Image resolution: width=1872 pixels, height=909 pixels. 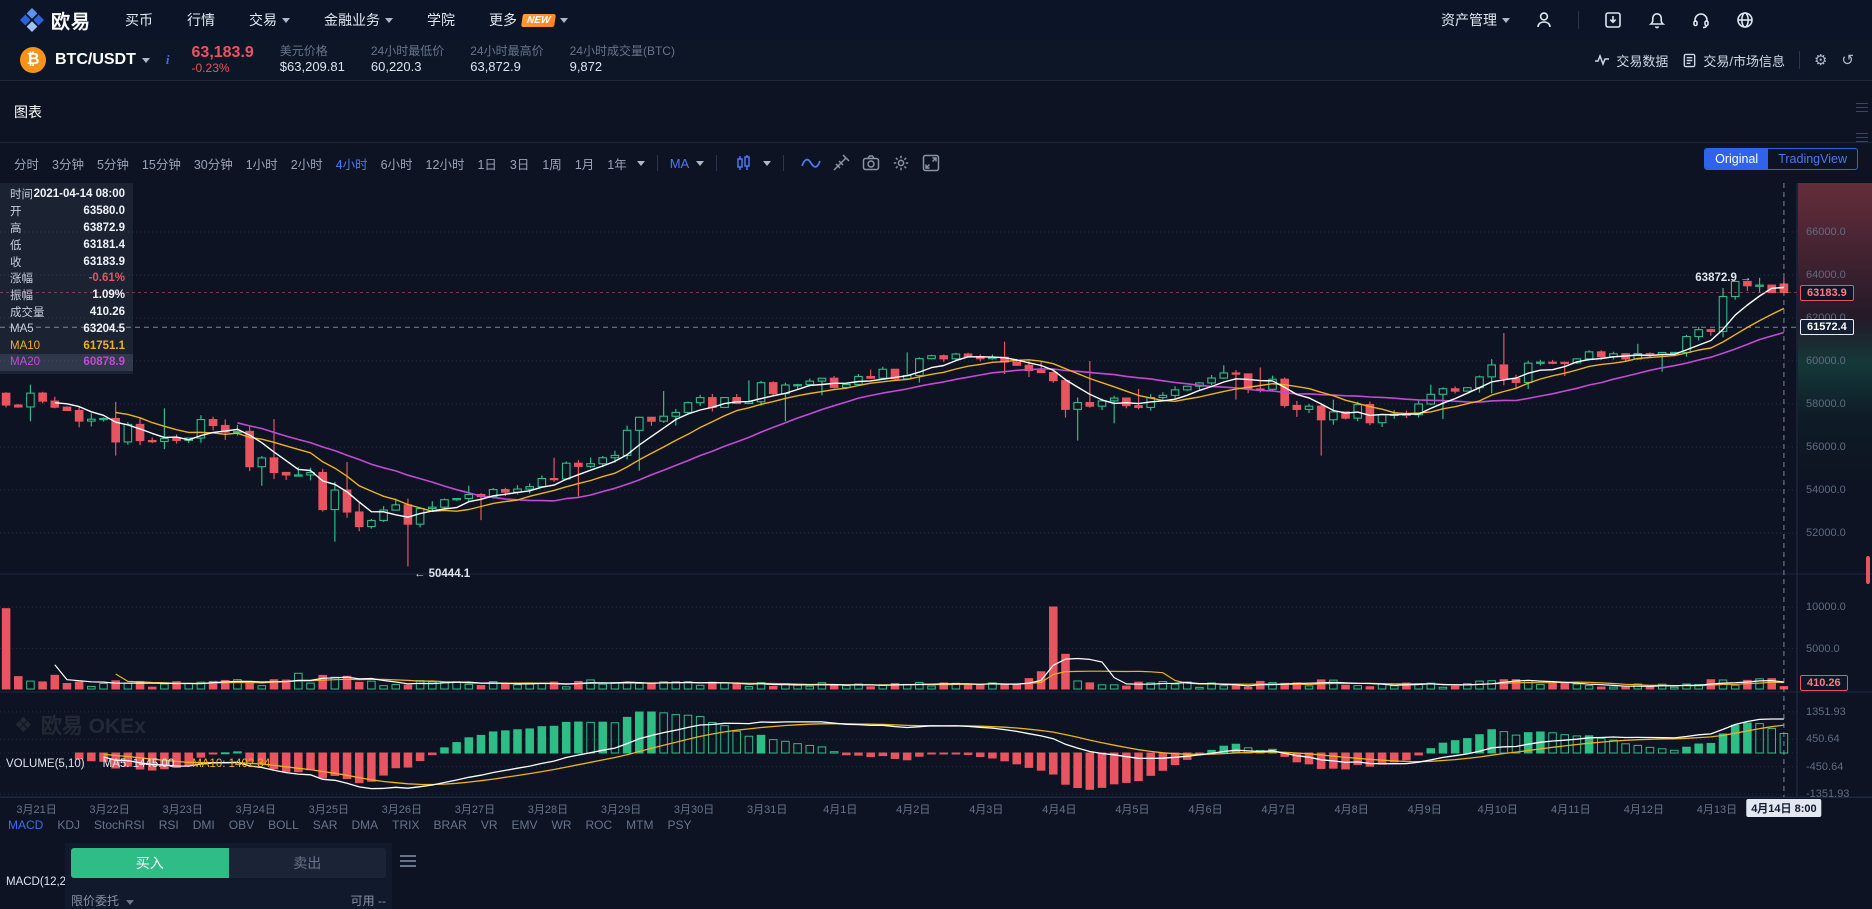 I want to click on top-navbar: 欧易 买币 行情 交易 金融业务 学院 更多 NEW 资产管理, so click(x=936, y=20).